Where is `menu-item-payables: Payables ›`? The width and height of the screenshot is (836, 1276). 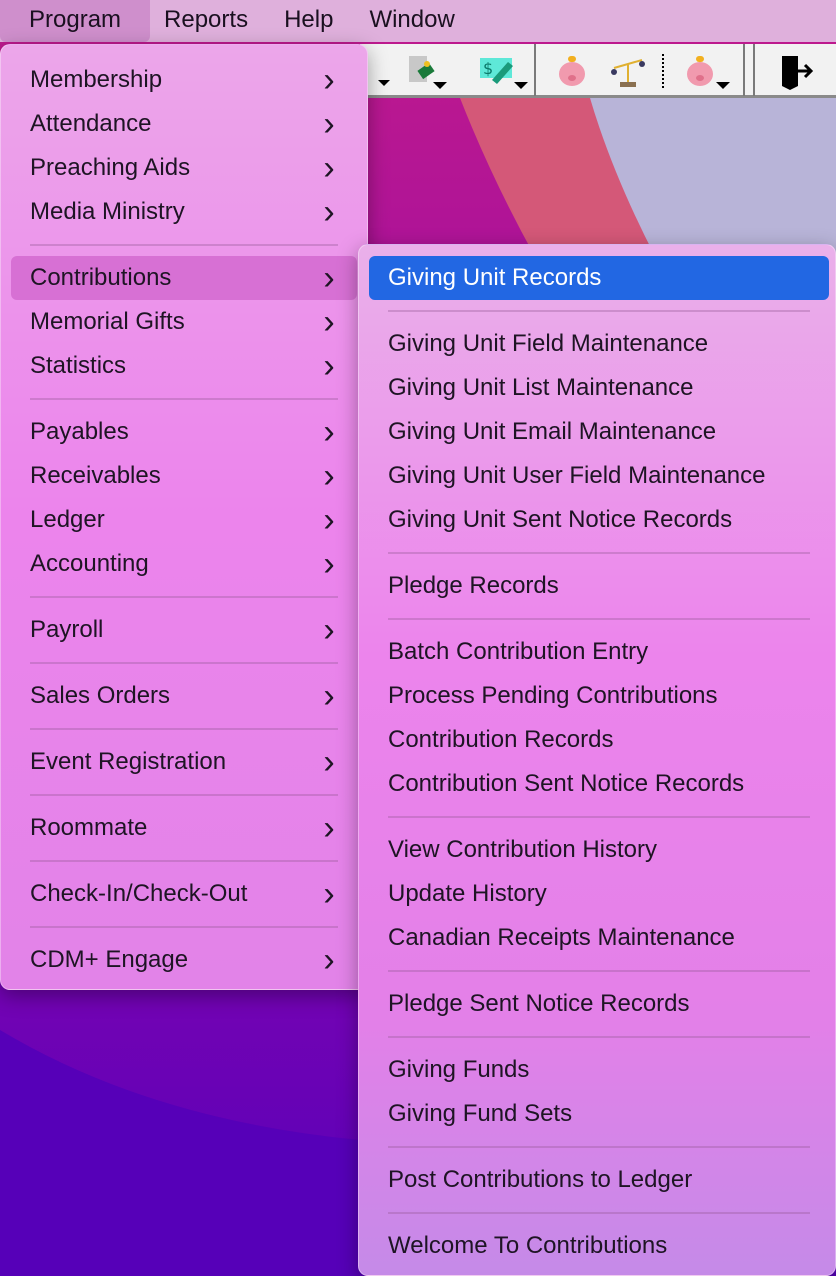 menu-item-payables: Payables › is located at coordinates (184, 432).